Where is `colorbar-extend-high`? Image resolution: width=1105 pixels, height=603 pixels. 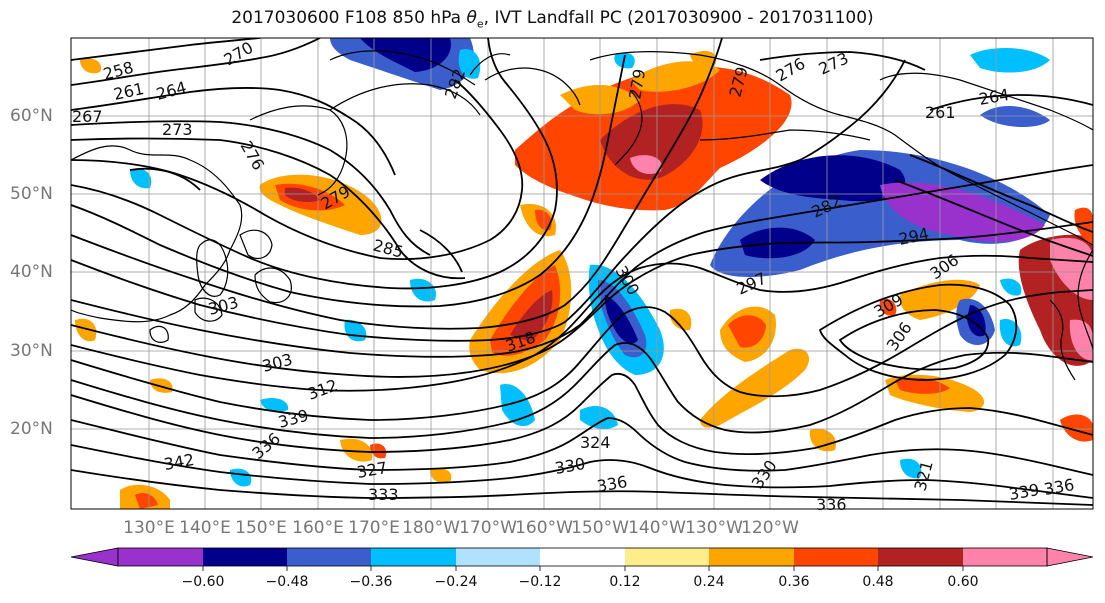
colorbar-extend-high is located at coordinates (1070, 557).